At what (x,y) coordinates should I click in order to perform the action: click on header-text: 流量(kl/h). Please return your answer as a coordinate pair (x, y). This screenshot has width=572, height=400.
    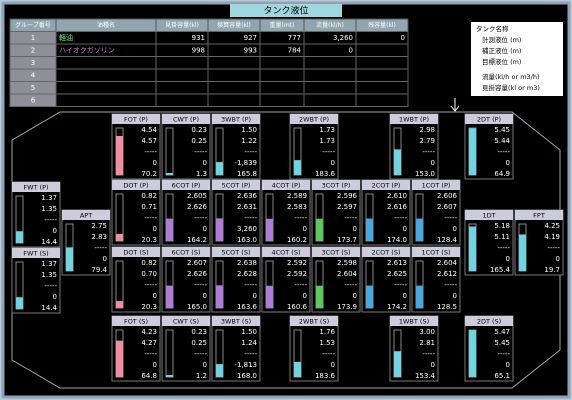
    Looking at the image, I should click on (330, 25).